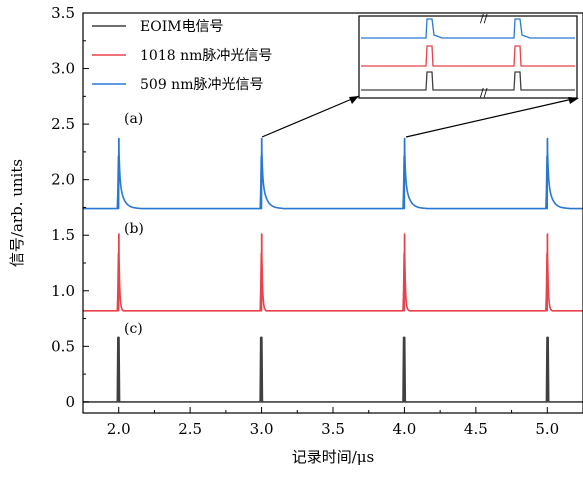 This screenshot has height=478, width=583. Describe the element at coordinates (133, 119) in the screenshot. I see `panel-label-a: (a)` at that location.